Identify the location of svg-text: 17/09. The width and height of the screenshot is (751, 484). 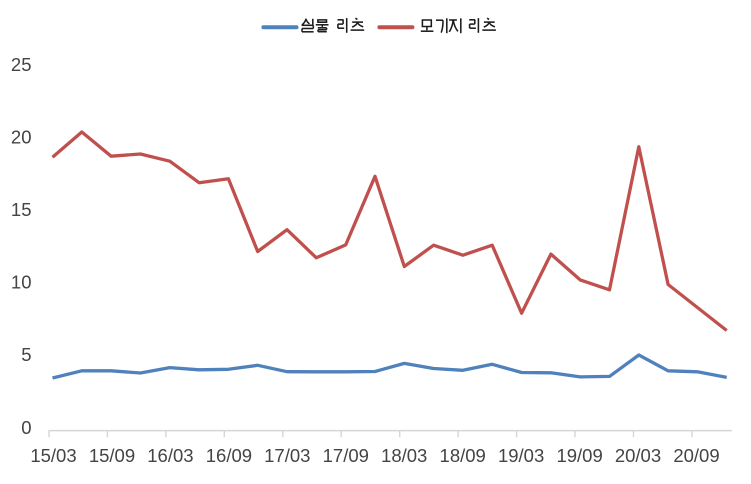
(346, 455).